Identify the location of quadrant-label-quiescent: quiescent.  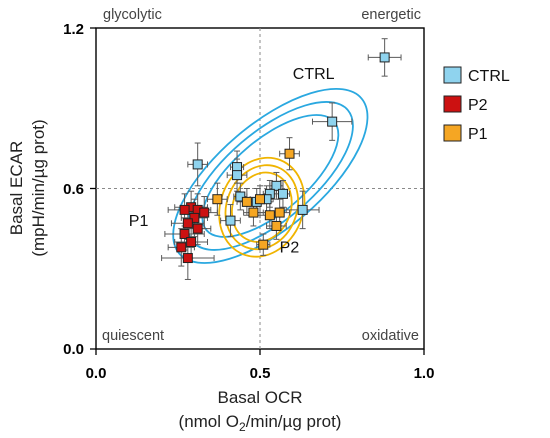
(133, 336).